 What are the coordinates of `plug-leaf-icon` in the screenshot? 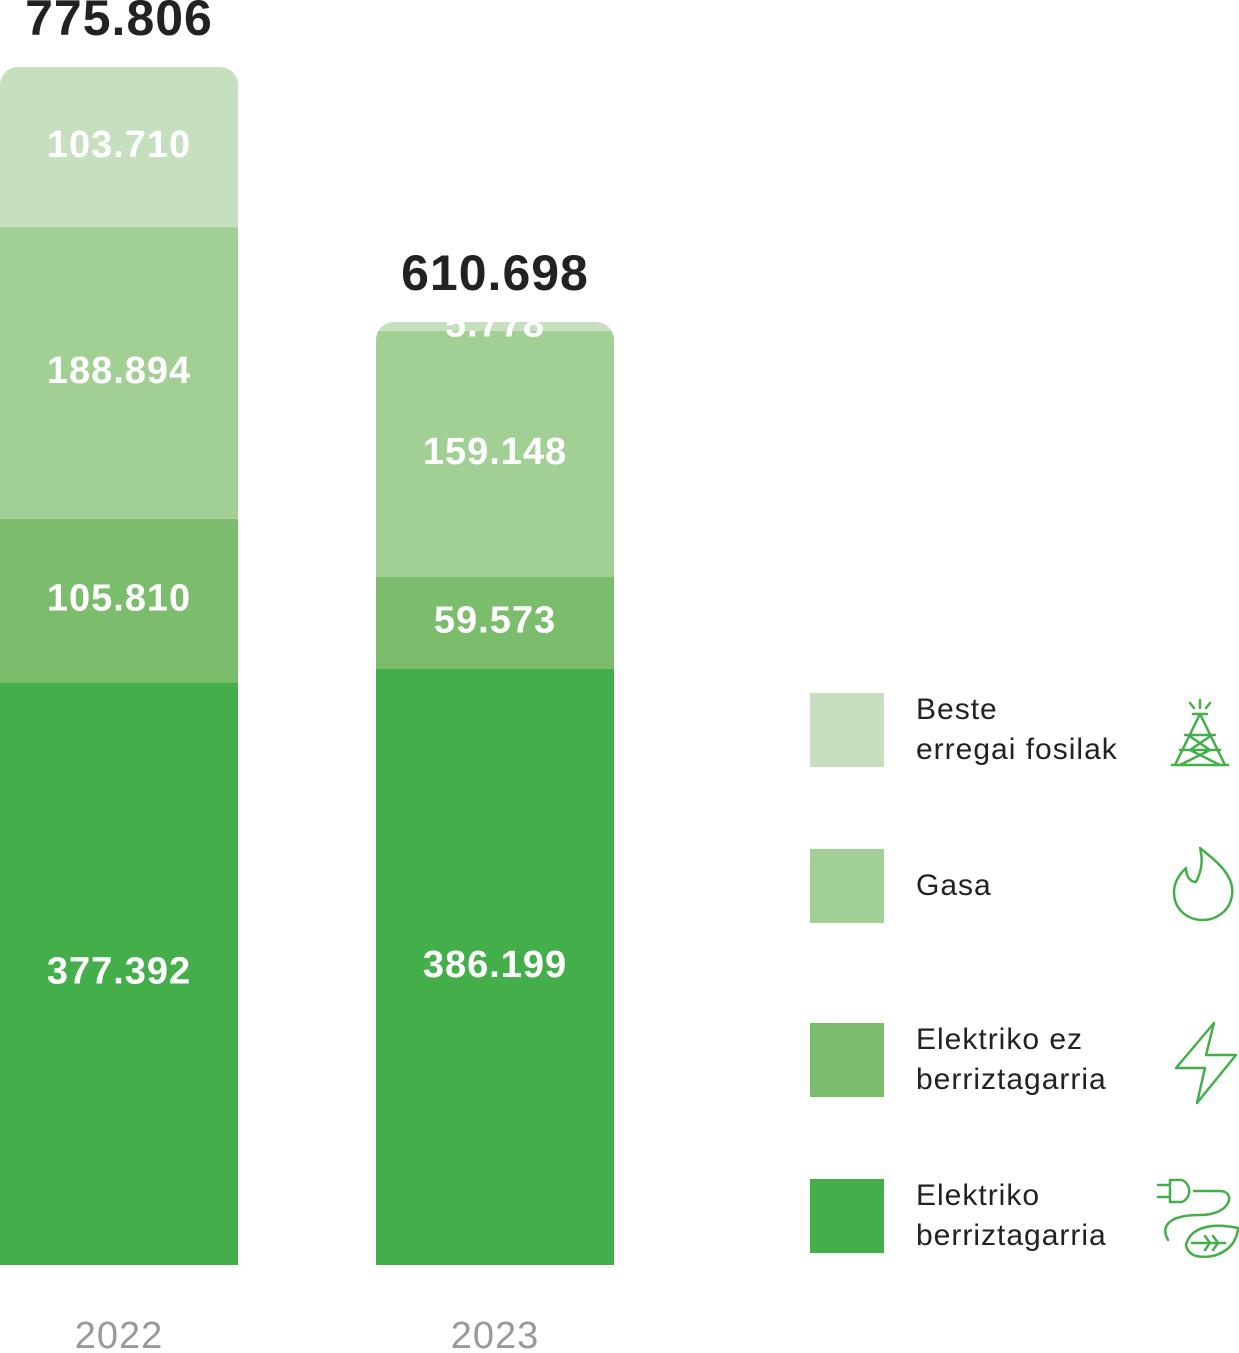 It's located at (1197, 1218).